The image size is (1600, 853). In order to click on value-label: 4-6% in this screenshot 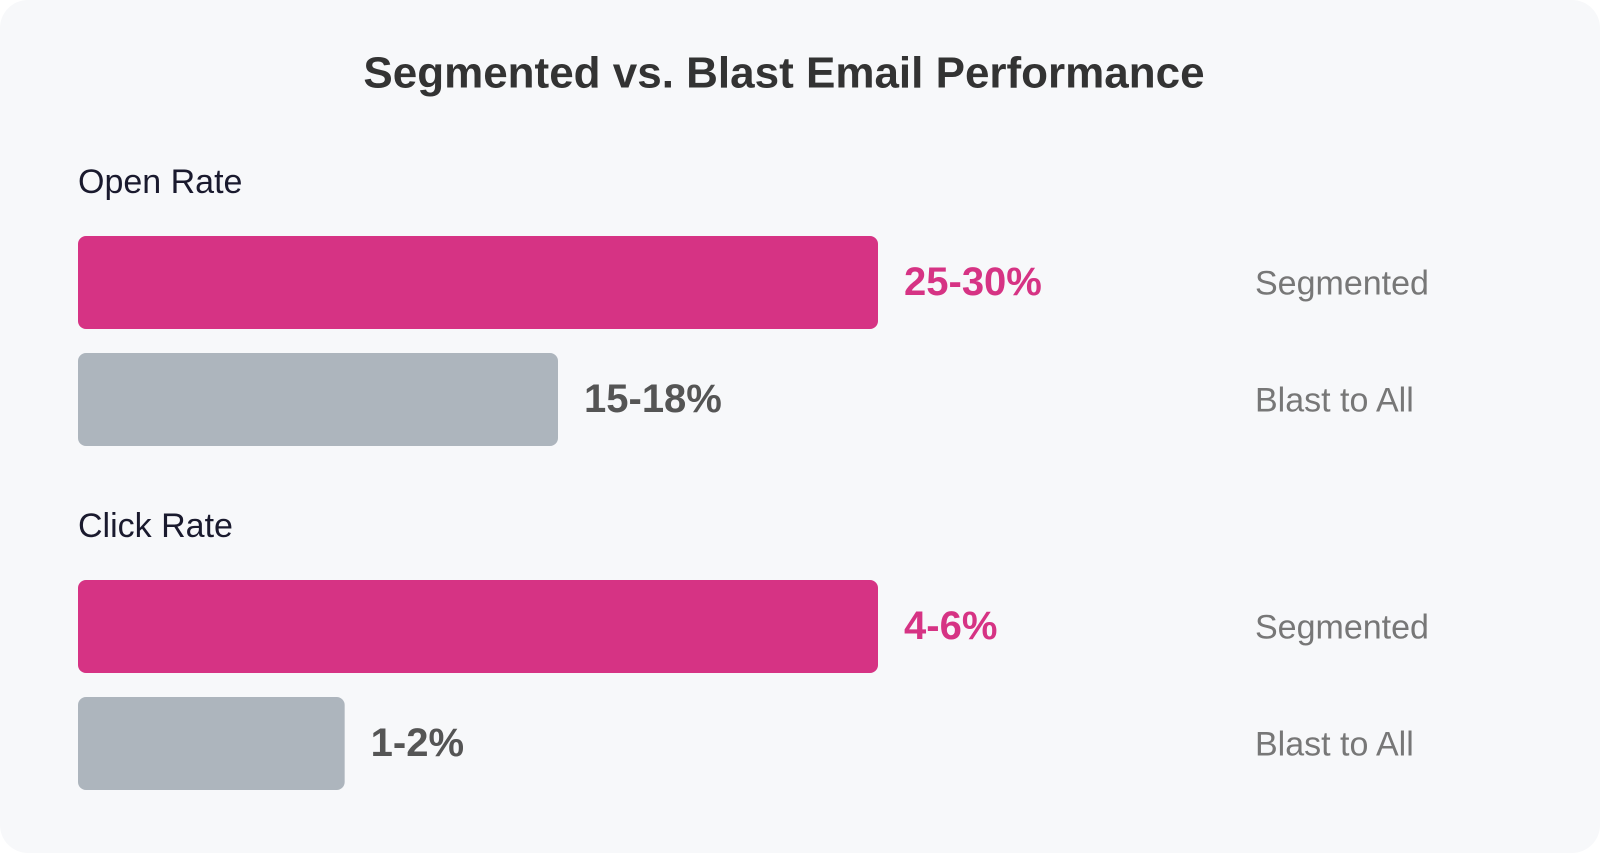, I will do `click(950, 626)`.